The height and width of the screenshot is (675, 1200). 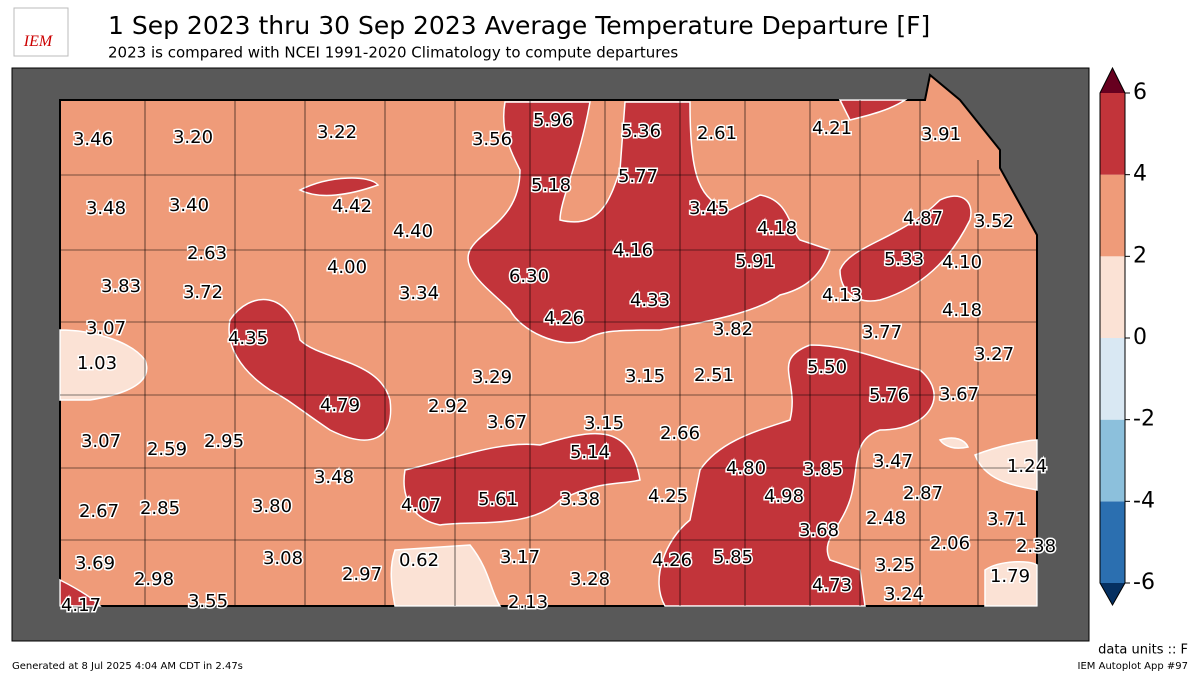 What do you see at coordinates (362, 574) in the screenshot?
I see `station-value: 2.97` at bounding box center [362, 574].